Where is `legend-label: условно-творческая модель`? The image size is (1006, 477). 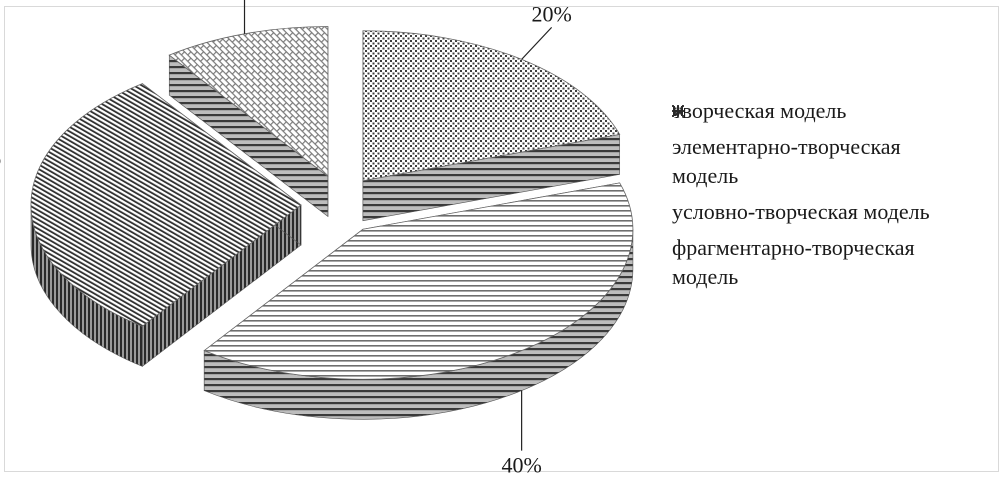
legend-label: условно-творческая модель is located at coordinates (801, 211).